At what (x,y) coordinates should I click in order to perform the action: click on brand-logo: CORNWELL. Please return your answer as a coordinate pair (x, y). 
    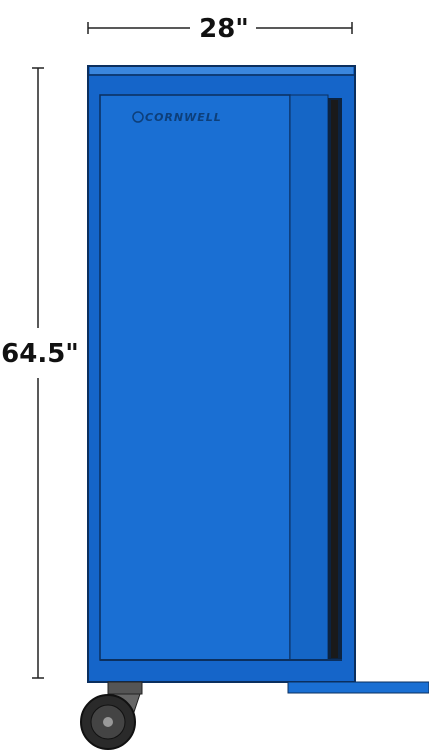
    Looking at the image, I should click on (183, 117).